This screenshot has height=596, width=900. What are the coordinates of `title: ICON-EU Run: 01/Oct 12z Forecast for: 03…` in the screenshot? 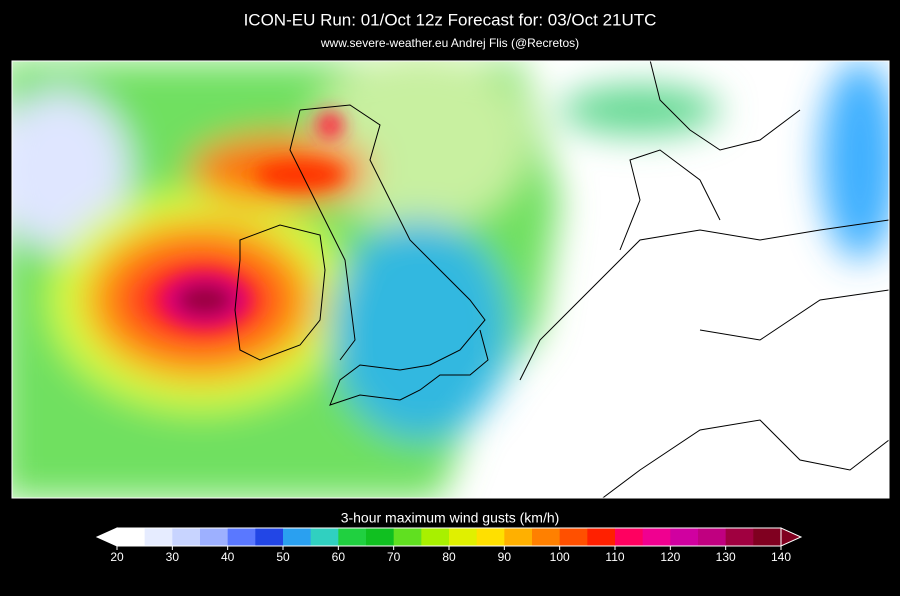 It's located at (450, 19).